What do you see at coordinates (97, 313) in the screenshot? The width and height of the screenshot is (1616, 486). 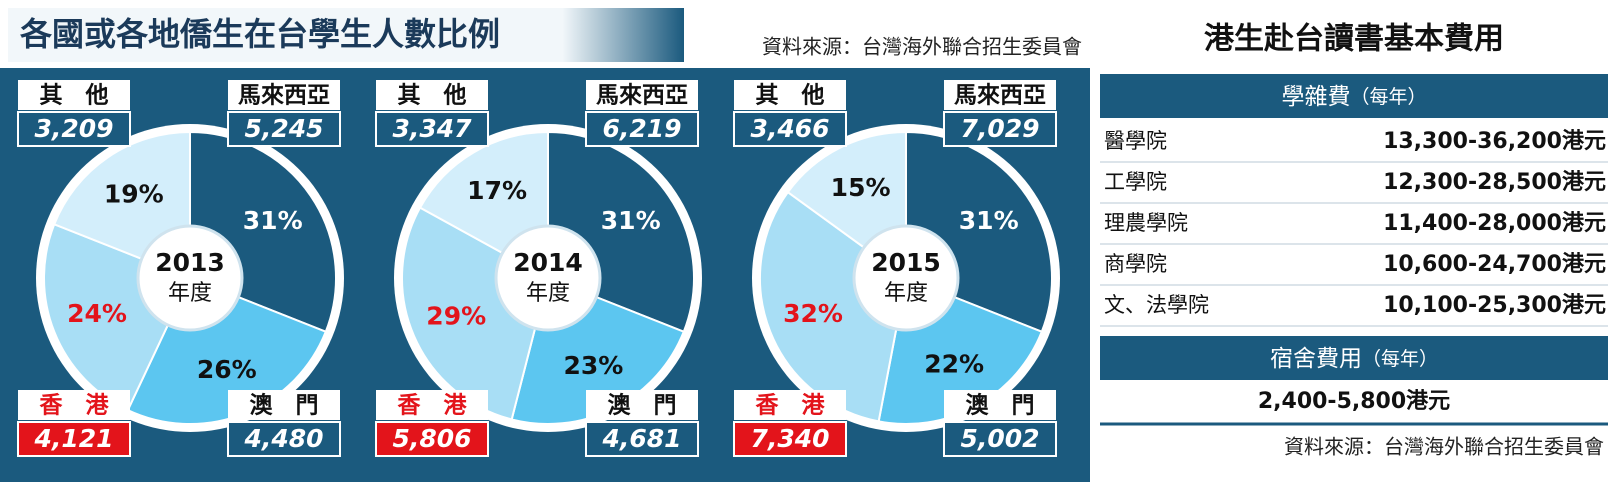 I see `percent-label: 24%` at bounding box center [97, 313].